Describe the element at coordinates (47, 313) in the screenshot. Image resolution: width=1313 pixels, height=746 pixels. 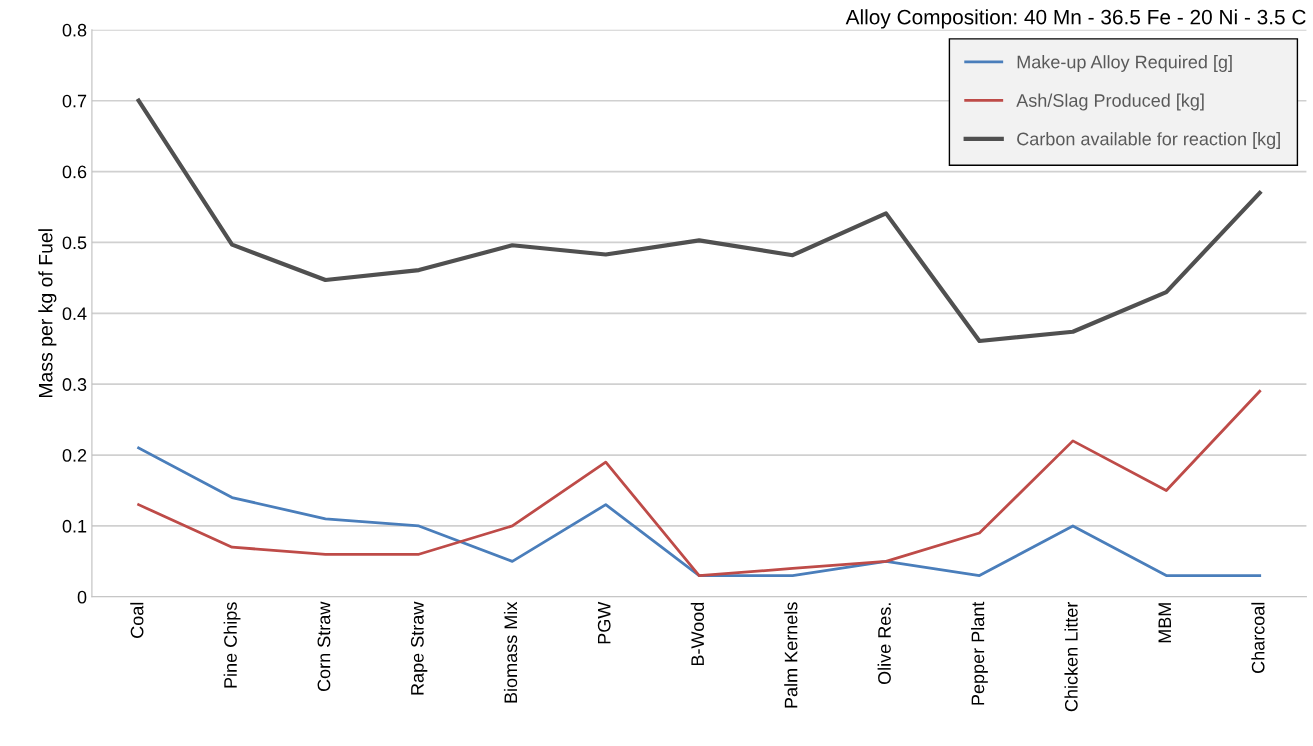
I see `y-axis-title: Mass per kg of Fuel` at that location.